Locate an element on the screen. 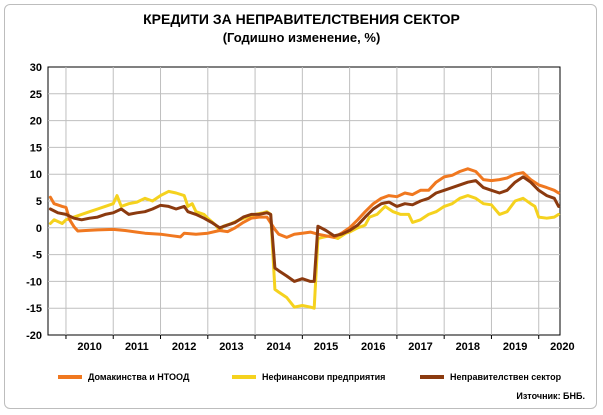  legend-label-nonfinancial: Нефинансови предприятия is located at coordinates (324, 377).